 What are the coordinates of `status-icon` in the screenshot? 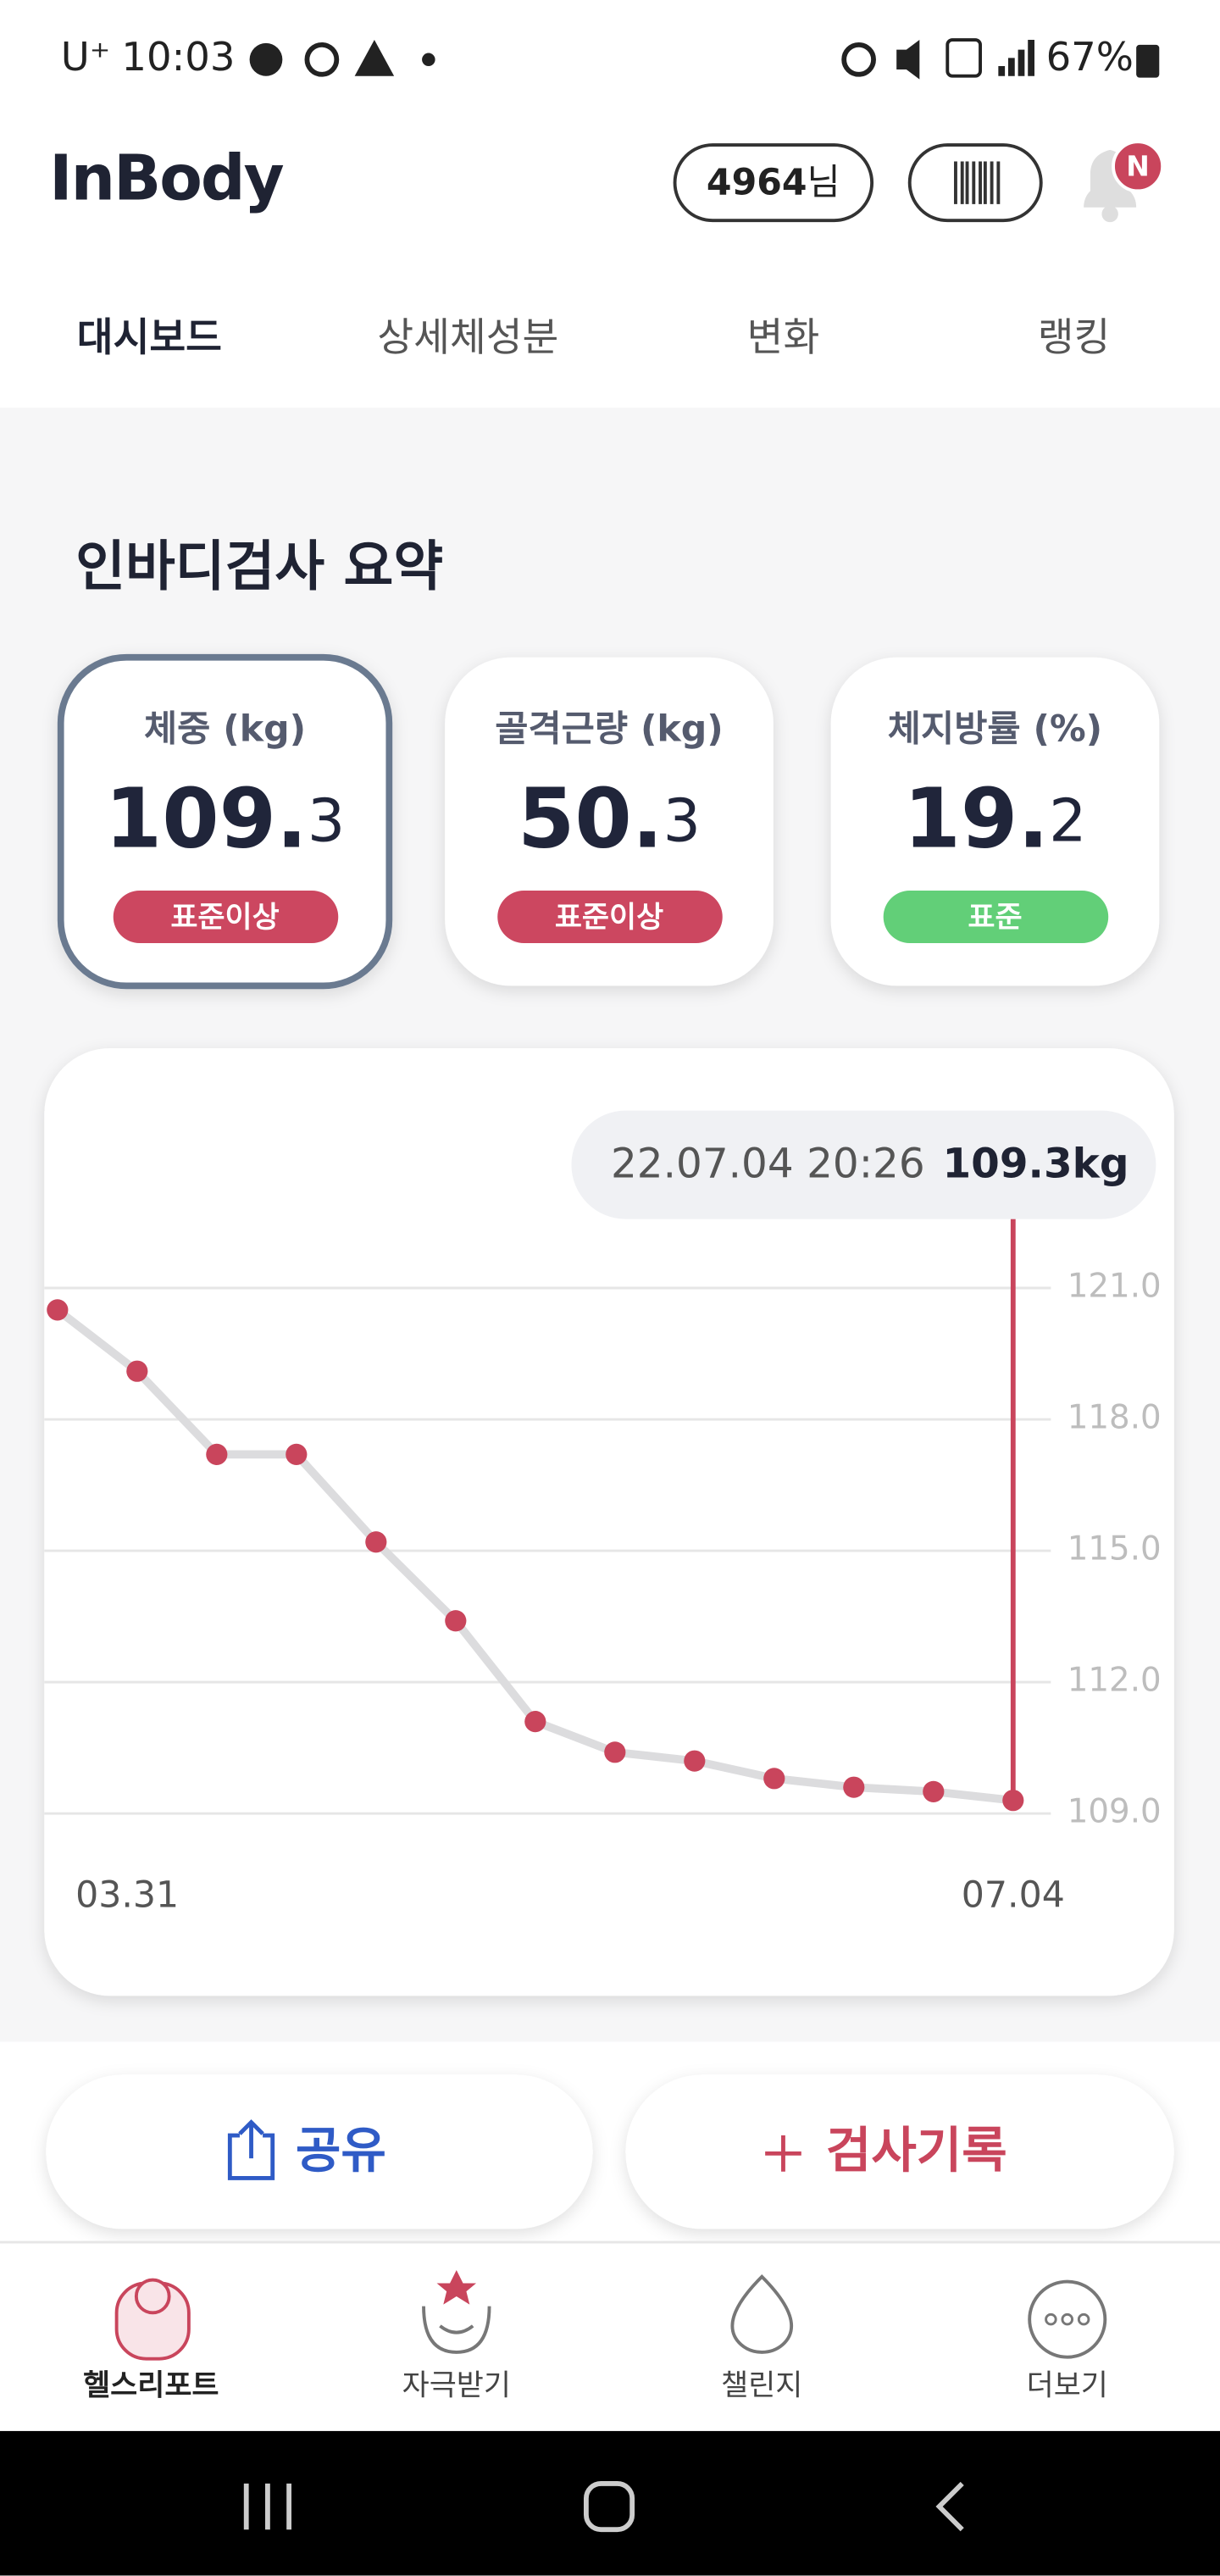 It's located at (266, 59).